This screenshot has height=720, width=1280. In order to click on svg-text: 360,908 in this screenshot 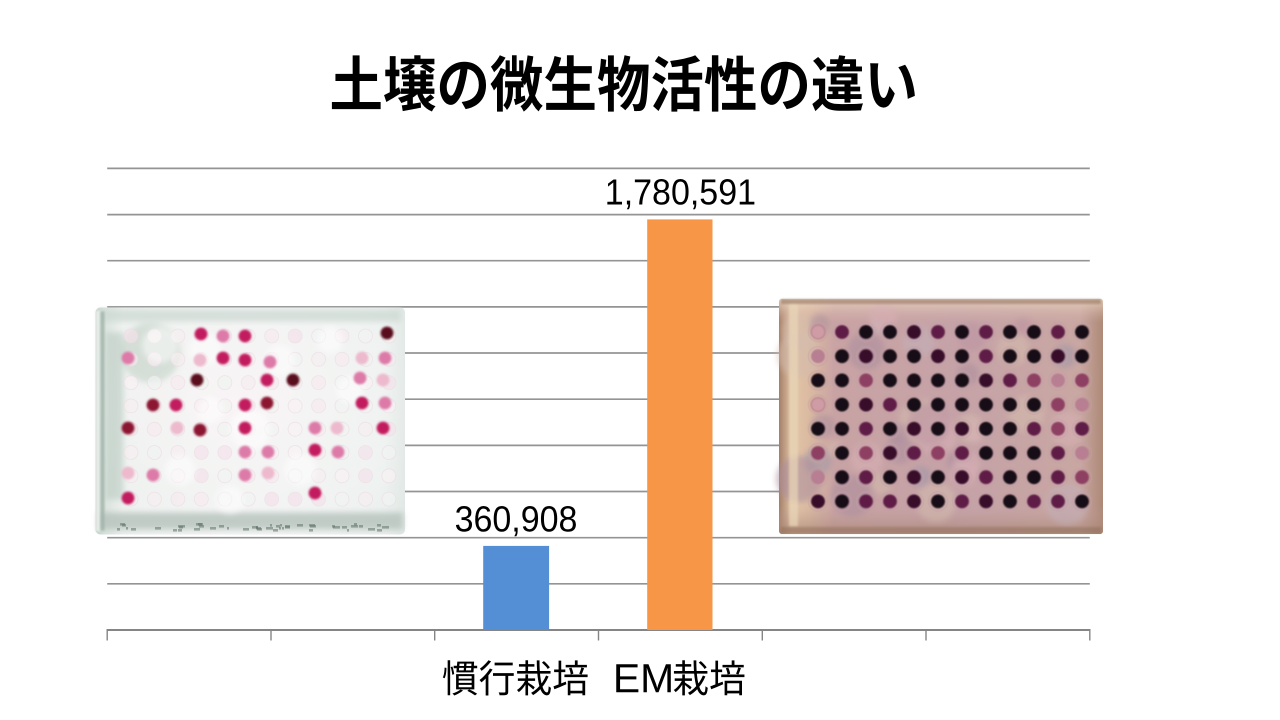, I will do `click(516, 519)`.